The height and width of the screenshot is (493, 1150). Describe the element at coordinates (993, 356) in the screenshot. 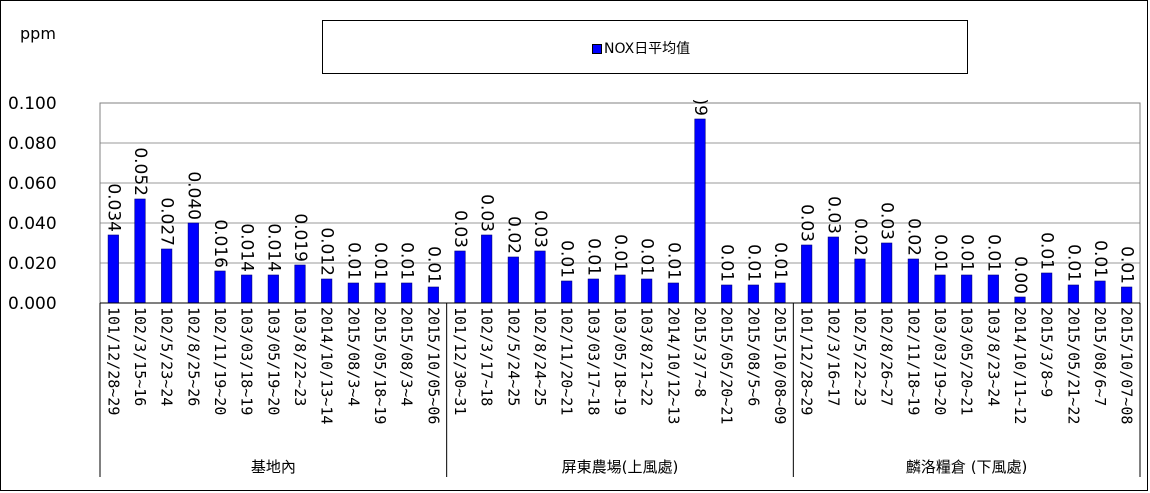

I see `x-tick-label: 103/8/23~24` at that location.